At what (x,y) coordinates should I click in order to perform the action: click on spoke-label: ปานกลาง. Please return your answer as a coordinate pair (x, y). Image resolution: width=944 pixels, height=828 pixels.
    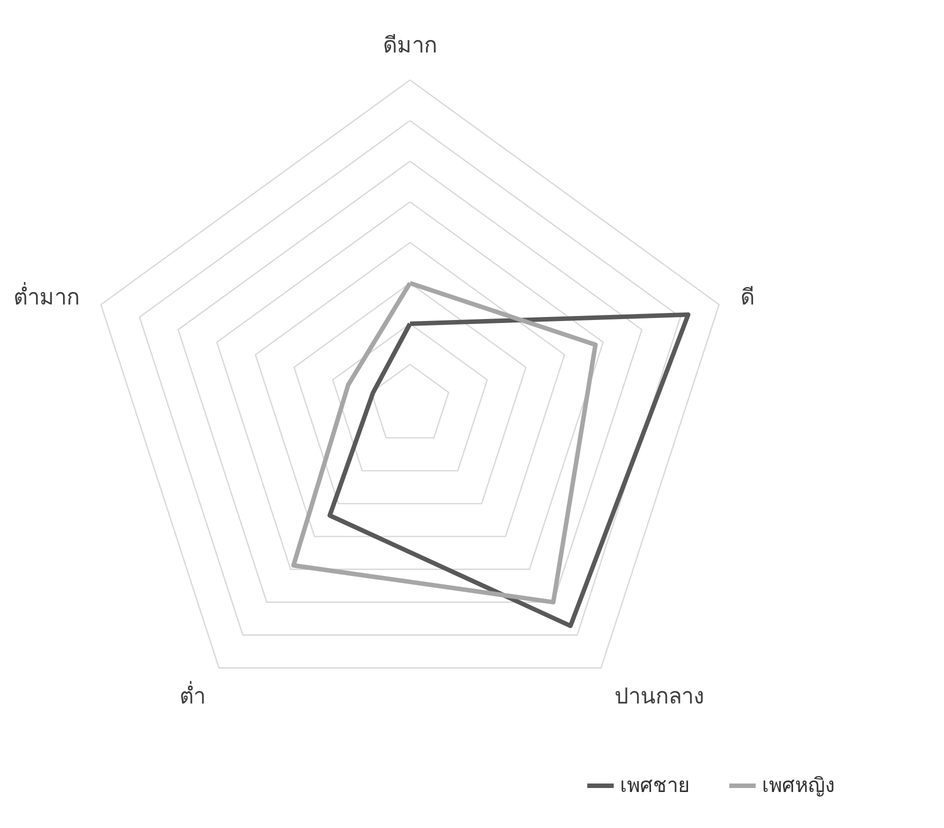
    Looking at the image, I should click on (659, 697).